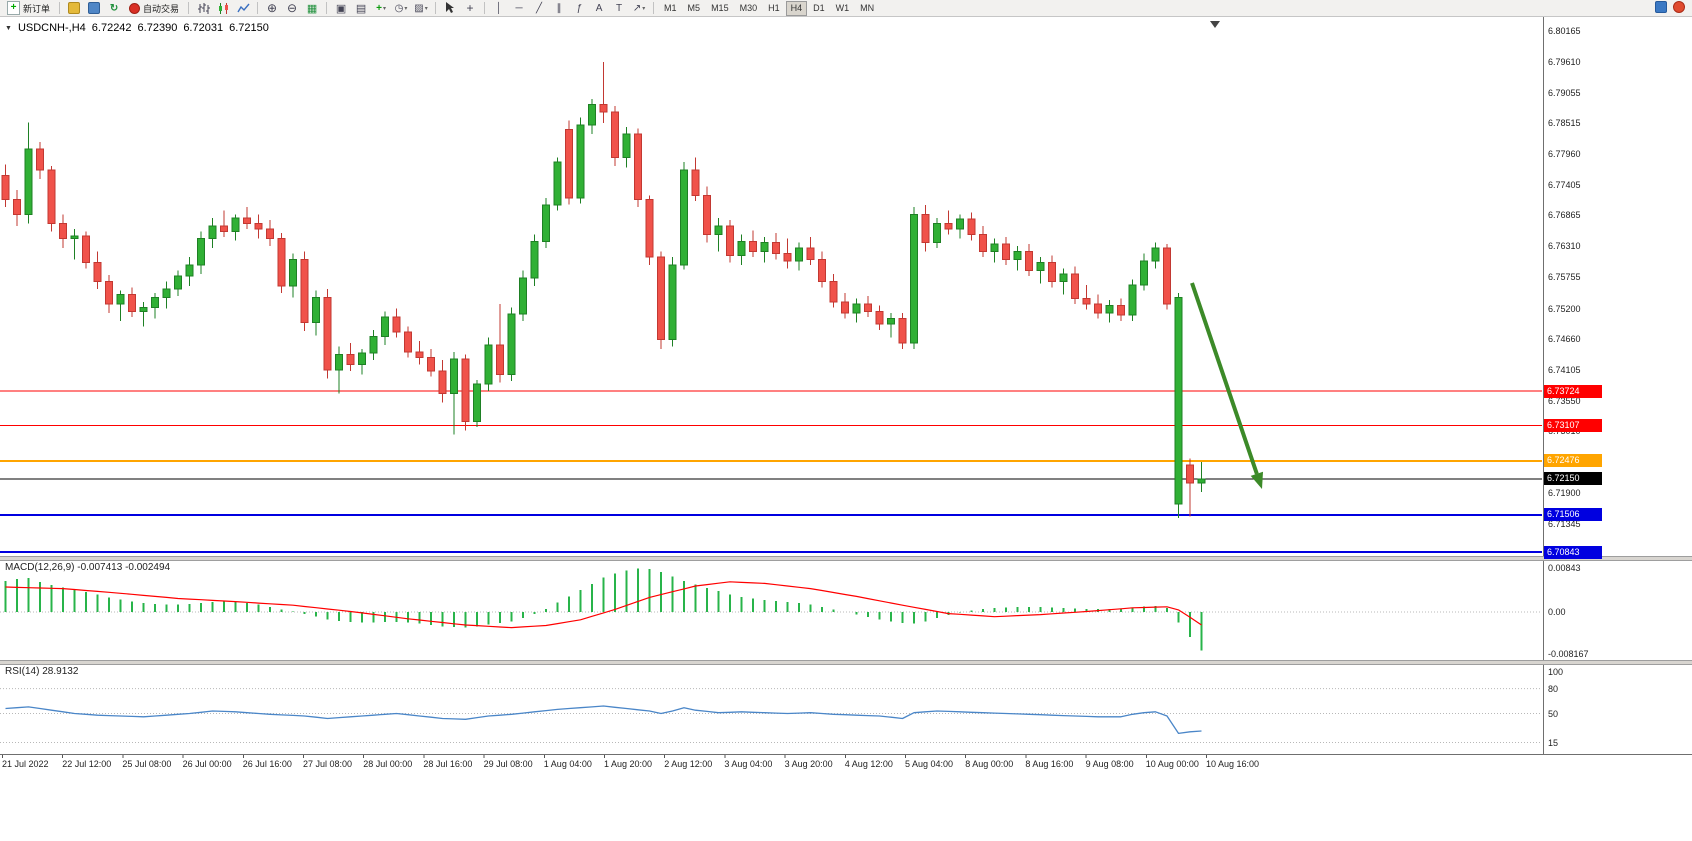  Describe the element at coordinates (292, 8) in the screenshot. I see `zoom-out-icon: ⊖` at that location.